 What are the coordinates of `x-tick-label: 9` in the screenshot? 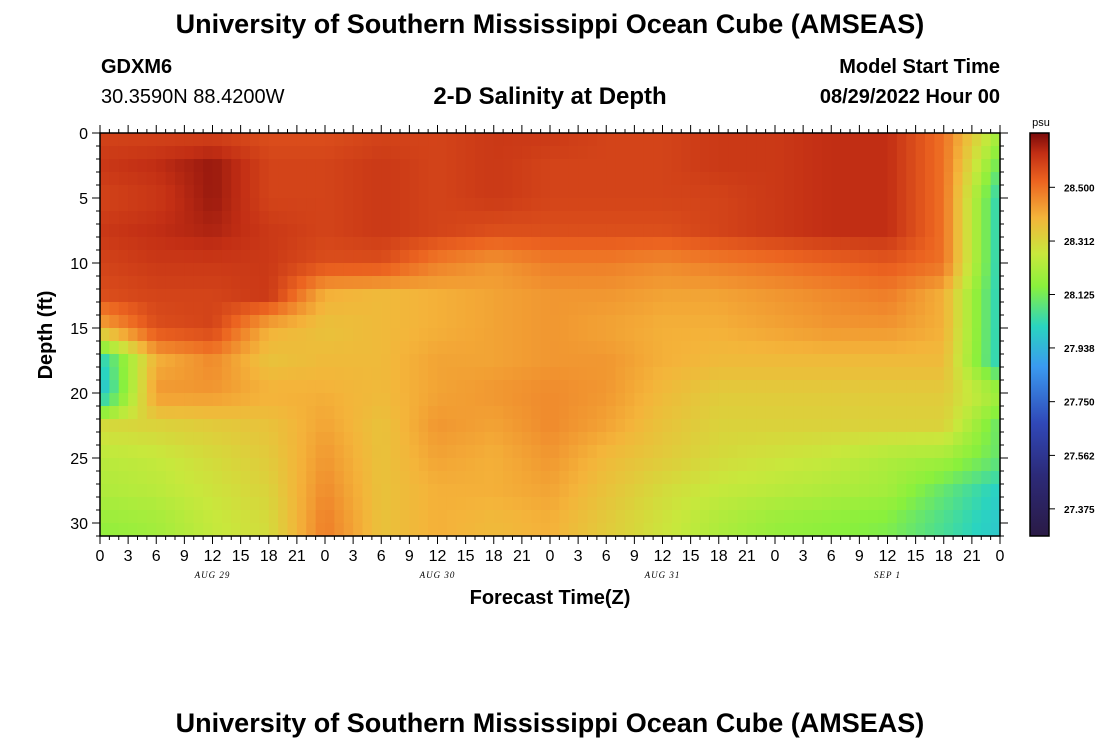 It's located at (634, 556).